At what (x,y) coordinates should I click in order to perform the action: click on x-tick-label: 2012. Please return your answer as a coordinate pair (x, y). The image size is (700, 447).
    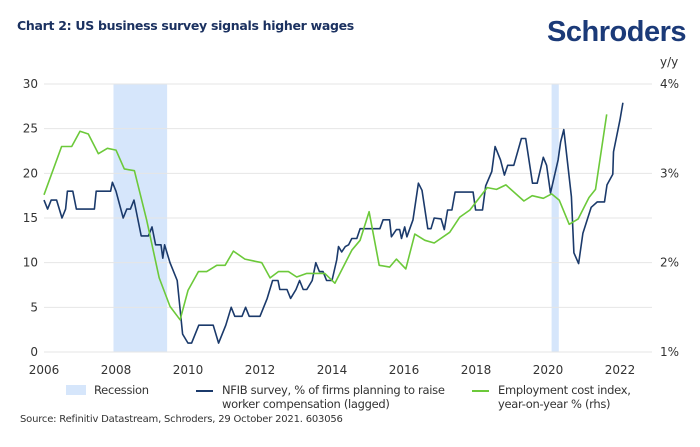
    Looking at the image, I should click on (260, 370).